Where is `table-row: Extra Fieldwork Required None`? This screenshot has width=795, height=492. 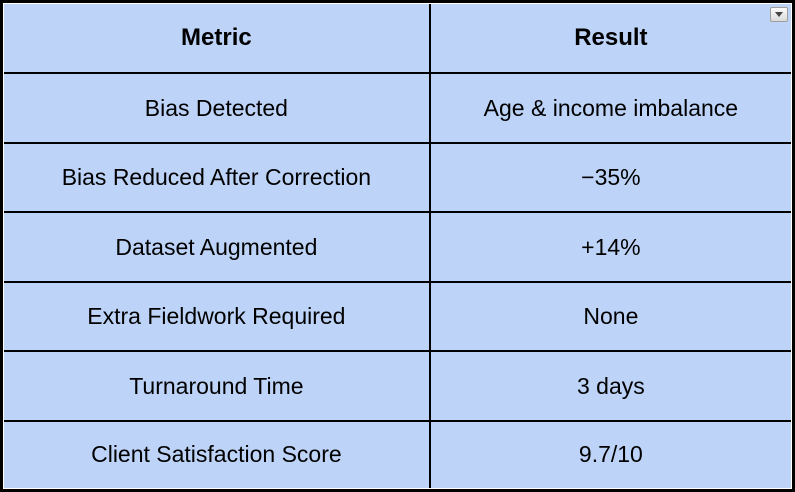
table-row: Extra Fieldwork Required None is located at coordinates (398, 316).